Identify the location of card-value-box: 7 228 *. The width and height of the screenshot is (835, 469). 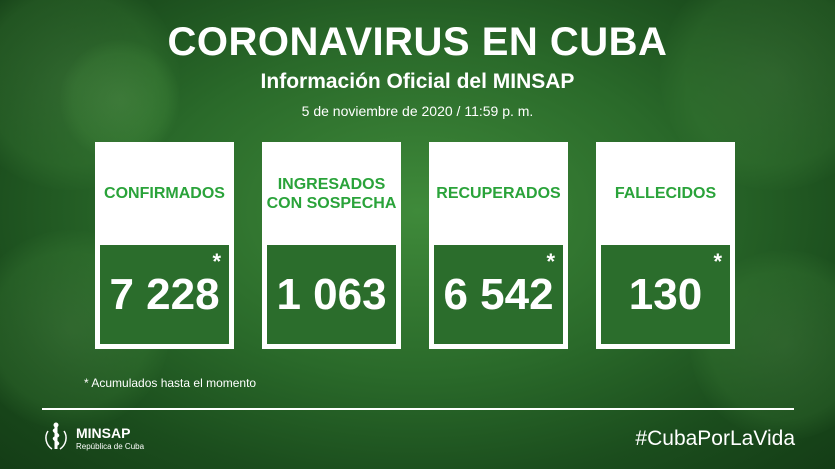
(164, 294).